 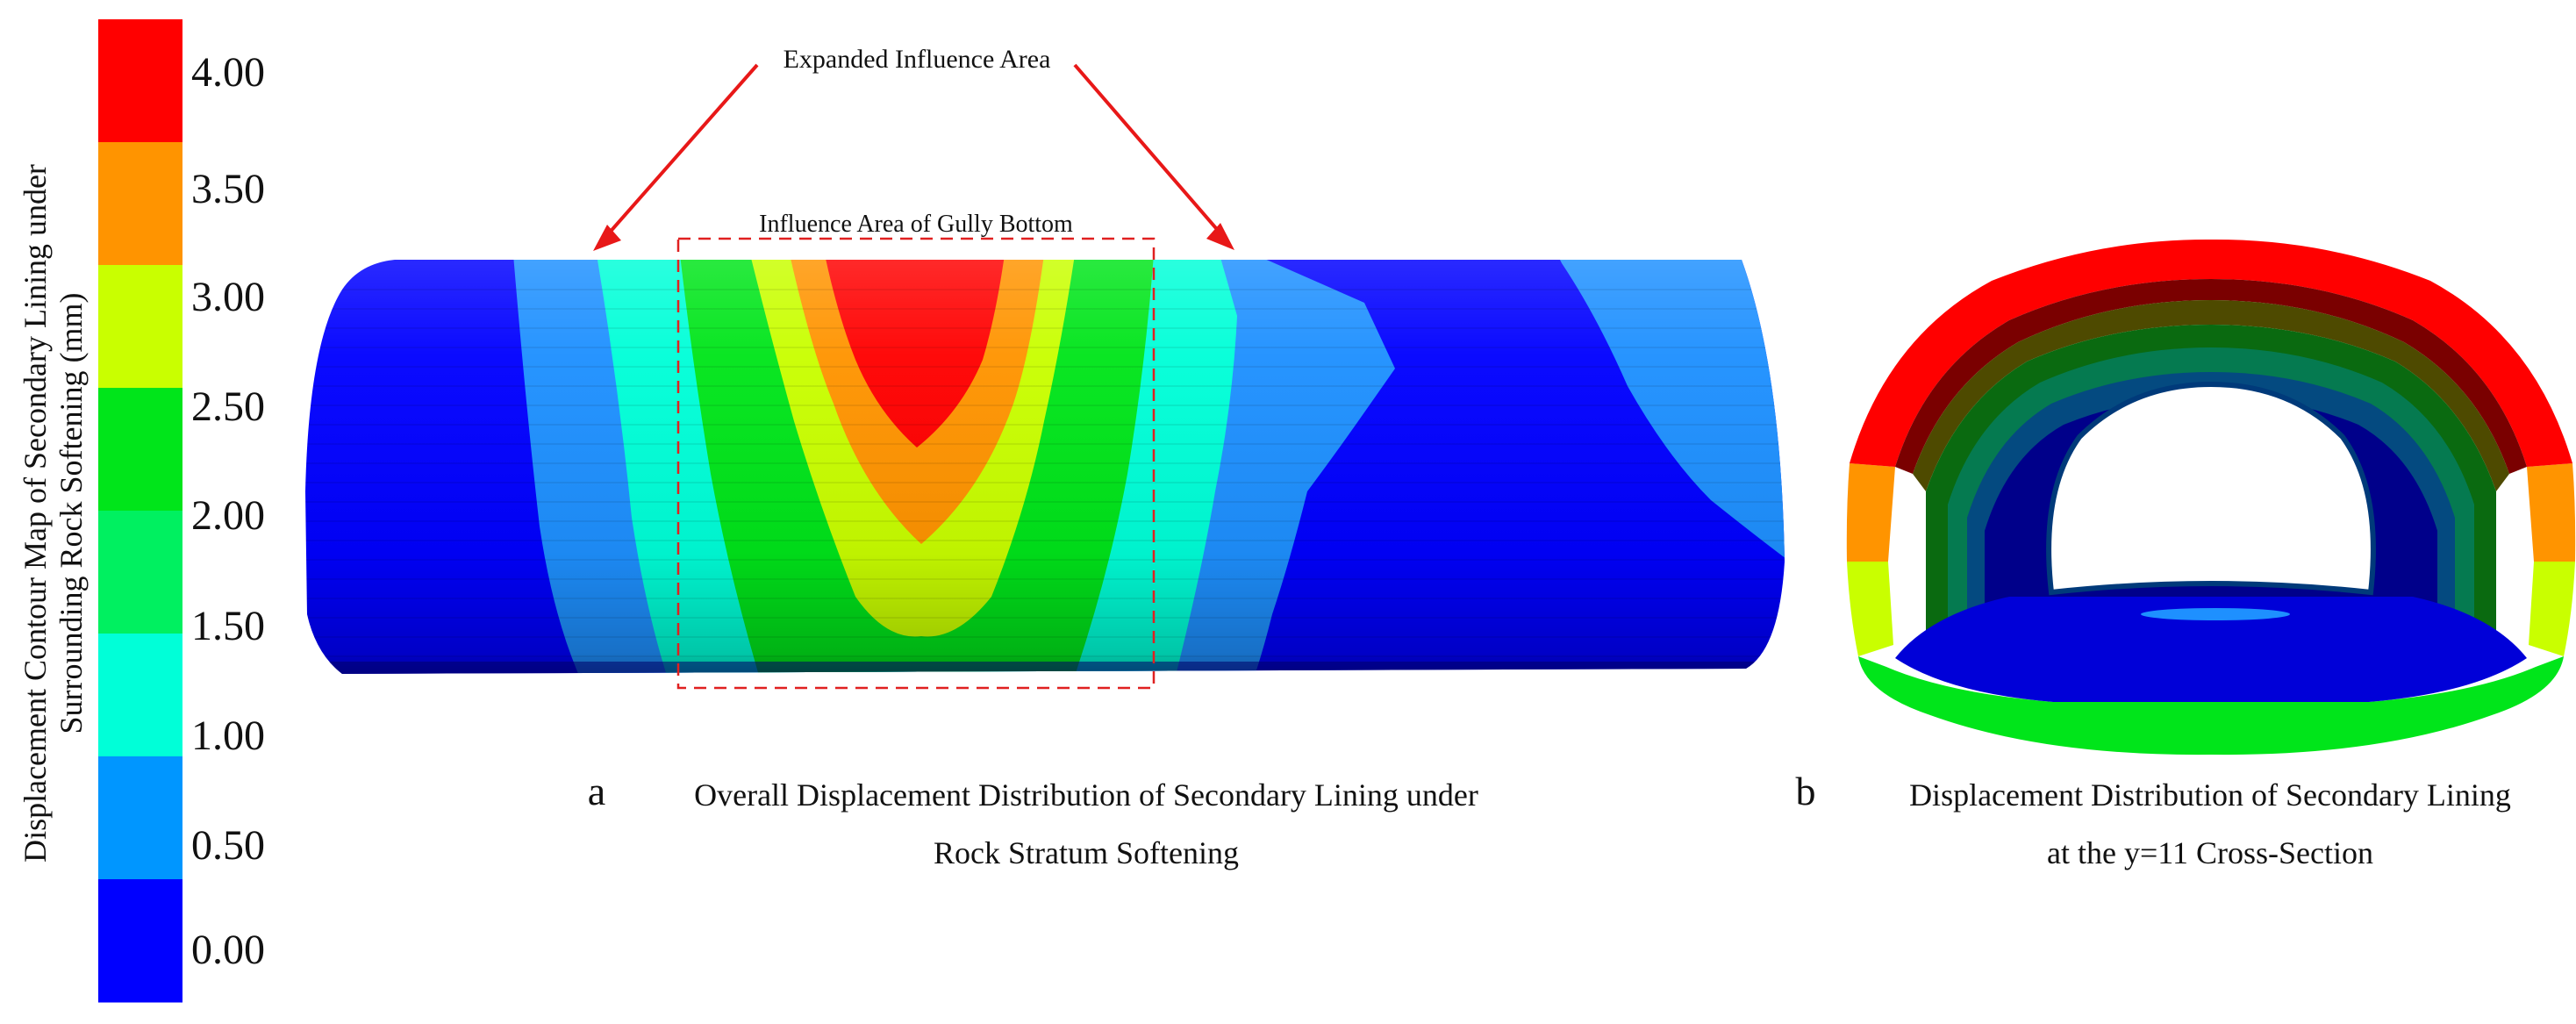 What do you see at coordinates (2210, 852) in the screenshot?
I see `panel-b-caption-line2: at the y=11 Cross-Section` at bounding box center [2210, 852].